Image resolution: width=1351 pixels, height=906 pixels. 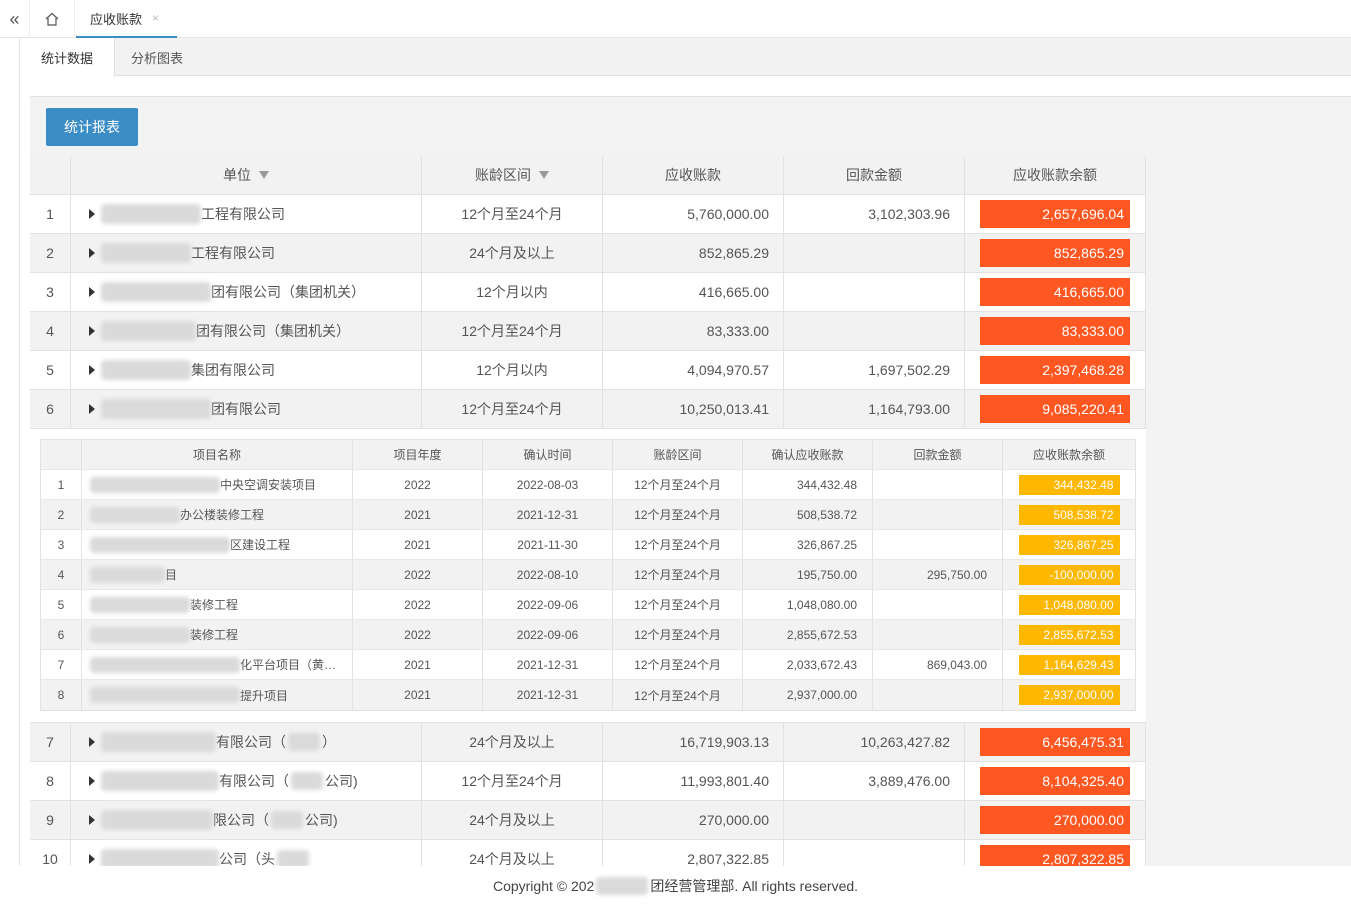 I want to click on unit-cell: 集团有限公司, so click(x=246, y=370).